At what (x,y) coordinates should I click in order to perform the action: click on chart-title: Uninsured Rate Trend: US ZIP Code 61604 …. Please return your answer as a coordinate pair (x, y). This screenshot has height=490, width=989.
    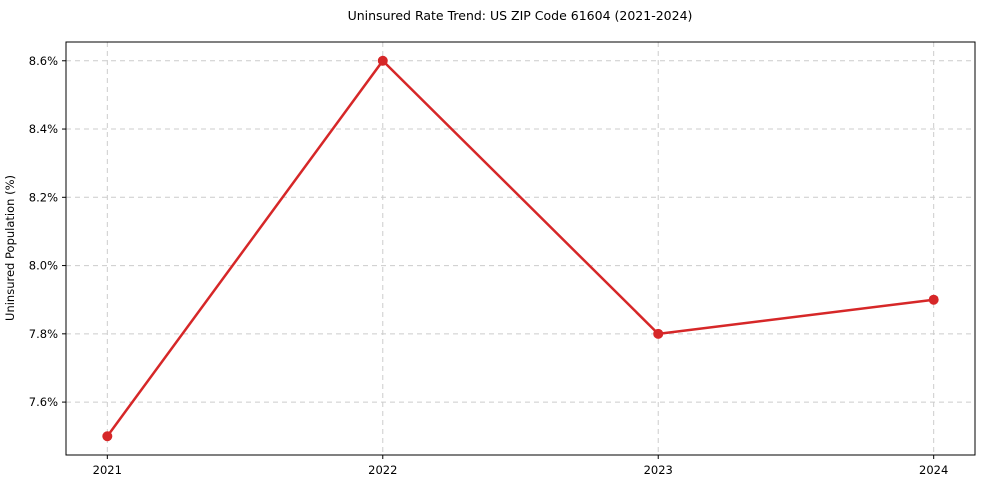
    Looking at the image, I should click on (520, 15).